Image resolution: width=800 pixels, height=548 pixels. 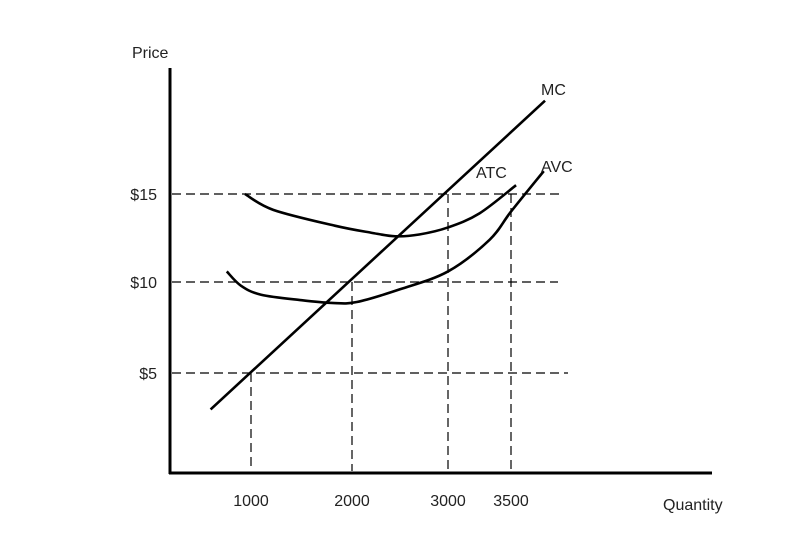 I want to click on x-axis-label: Quantity, so click(x=693, y=505).